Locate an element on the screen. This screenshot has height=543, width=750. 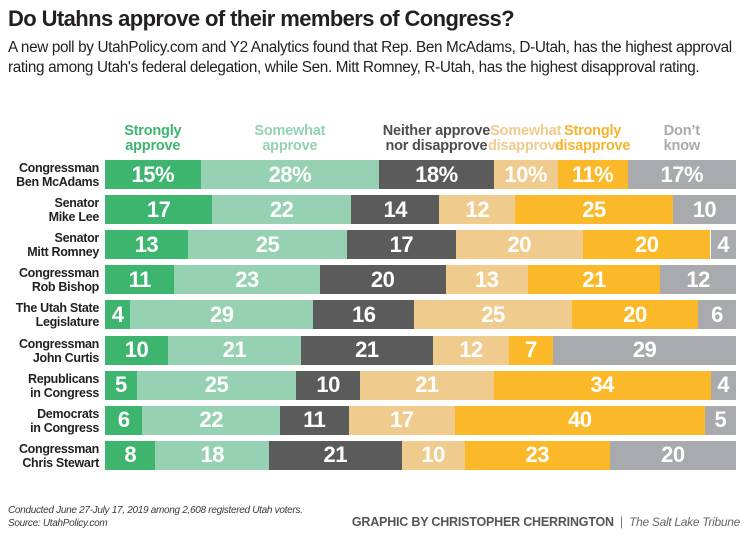
bar-segment: 16 is located at coordinates (364, 315).